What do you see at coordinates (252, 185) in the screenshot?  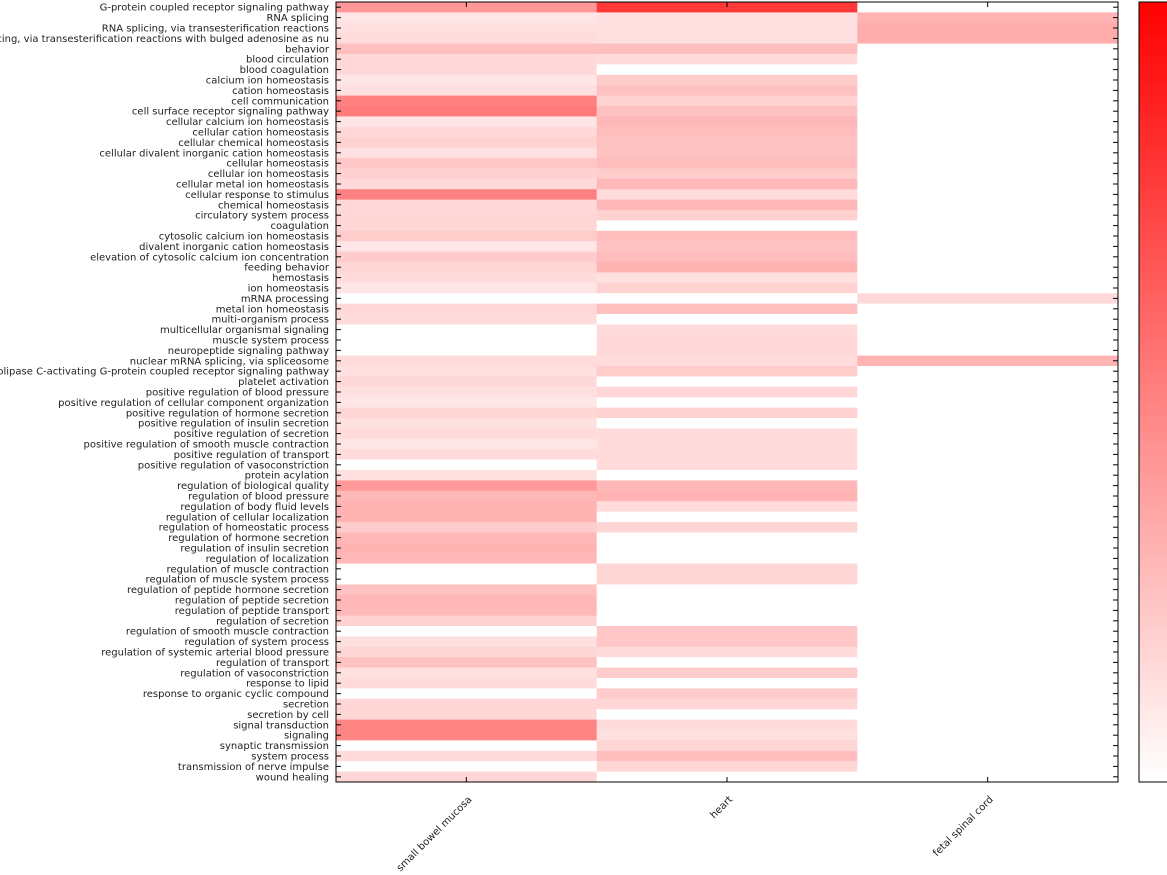 I see `row-label: cellular metal ion homeostasis` at bounding box center [252, 185].